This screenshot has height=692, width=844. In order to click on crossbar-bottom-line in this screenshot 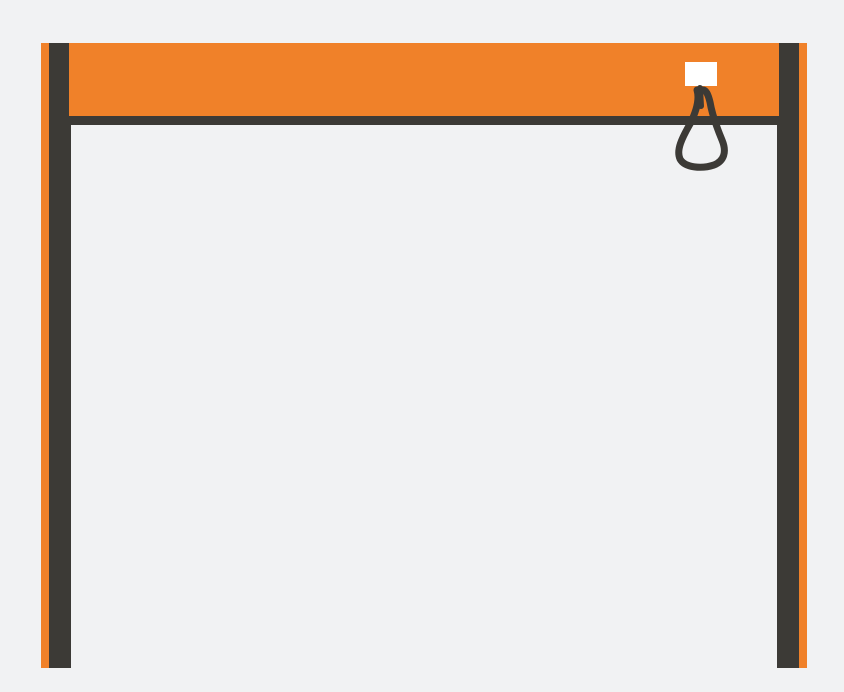, I will do `click(424, 120)`.